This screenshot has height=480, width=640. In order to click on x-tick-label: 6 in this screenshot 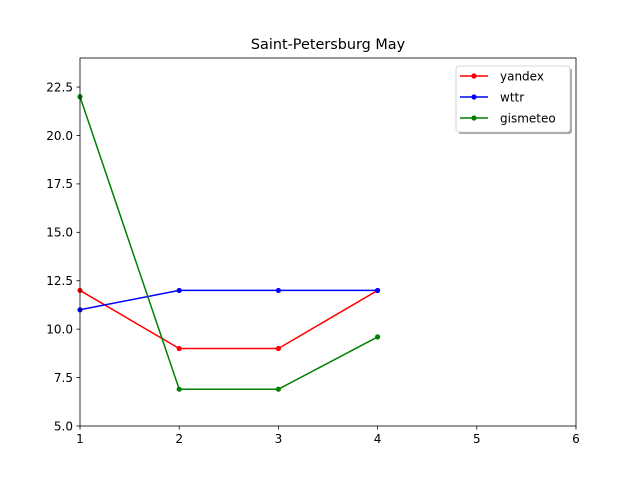, I will do `click(576, 439)`.